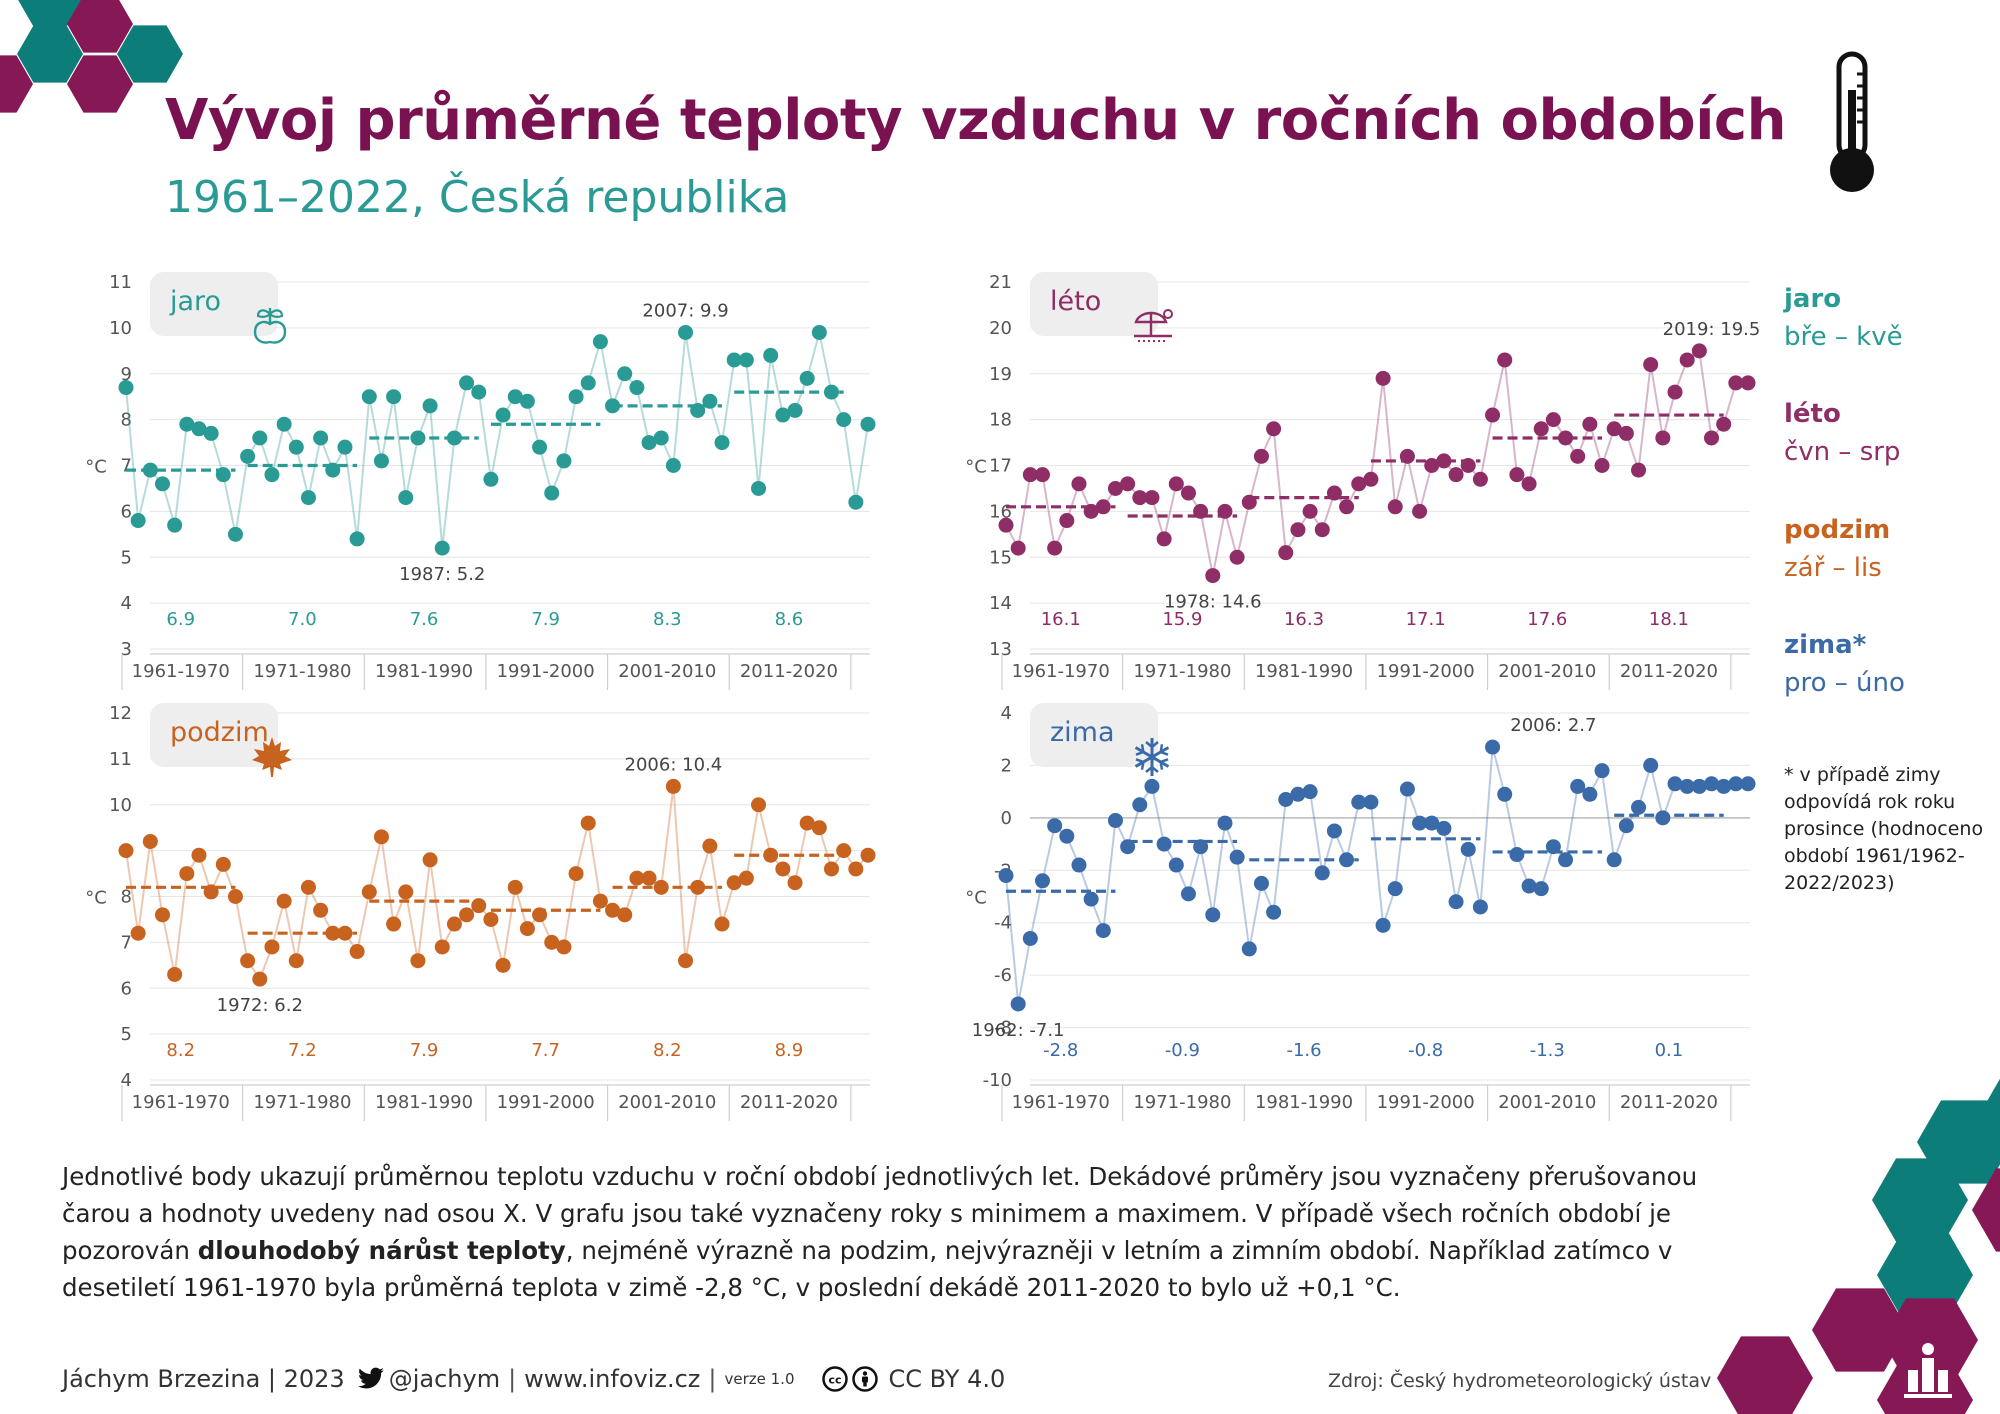 The height and width of the screenshot is (1414, 2000). Describe the element at coordinates (126, 466) in the screenshot. I see `y-tick-label: 7` at that location.